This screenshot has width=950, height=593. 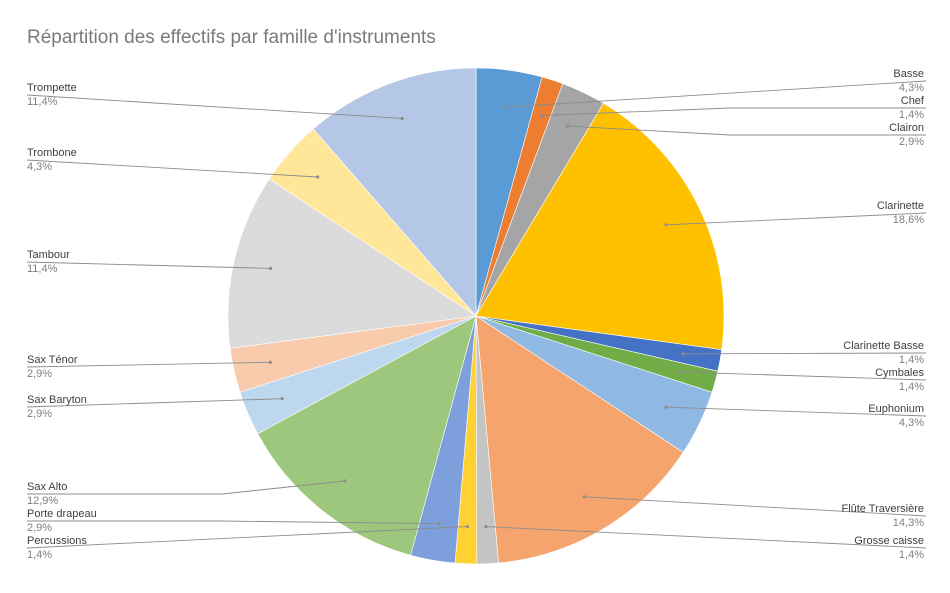 What do you see at coordinates (579, 439) in the screenshot?
I see `pie-slice-flute-traversiere` at bounding box center [579, 439].